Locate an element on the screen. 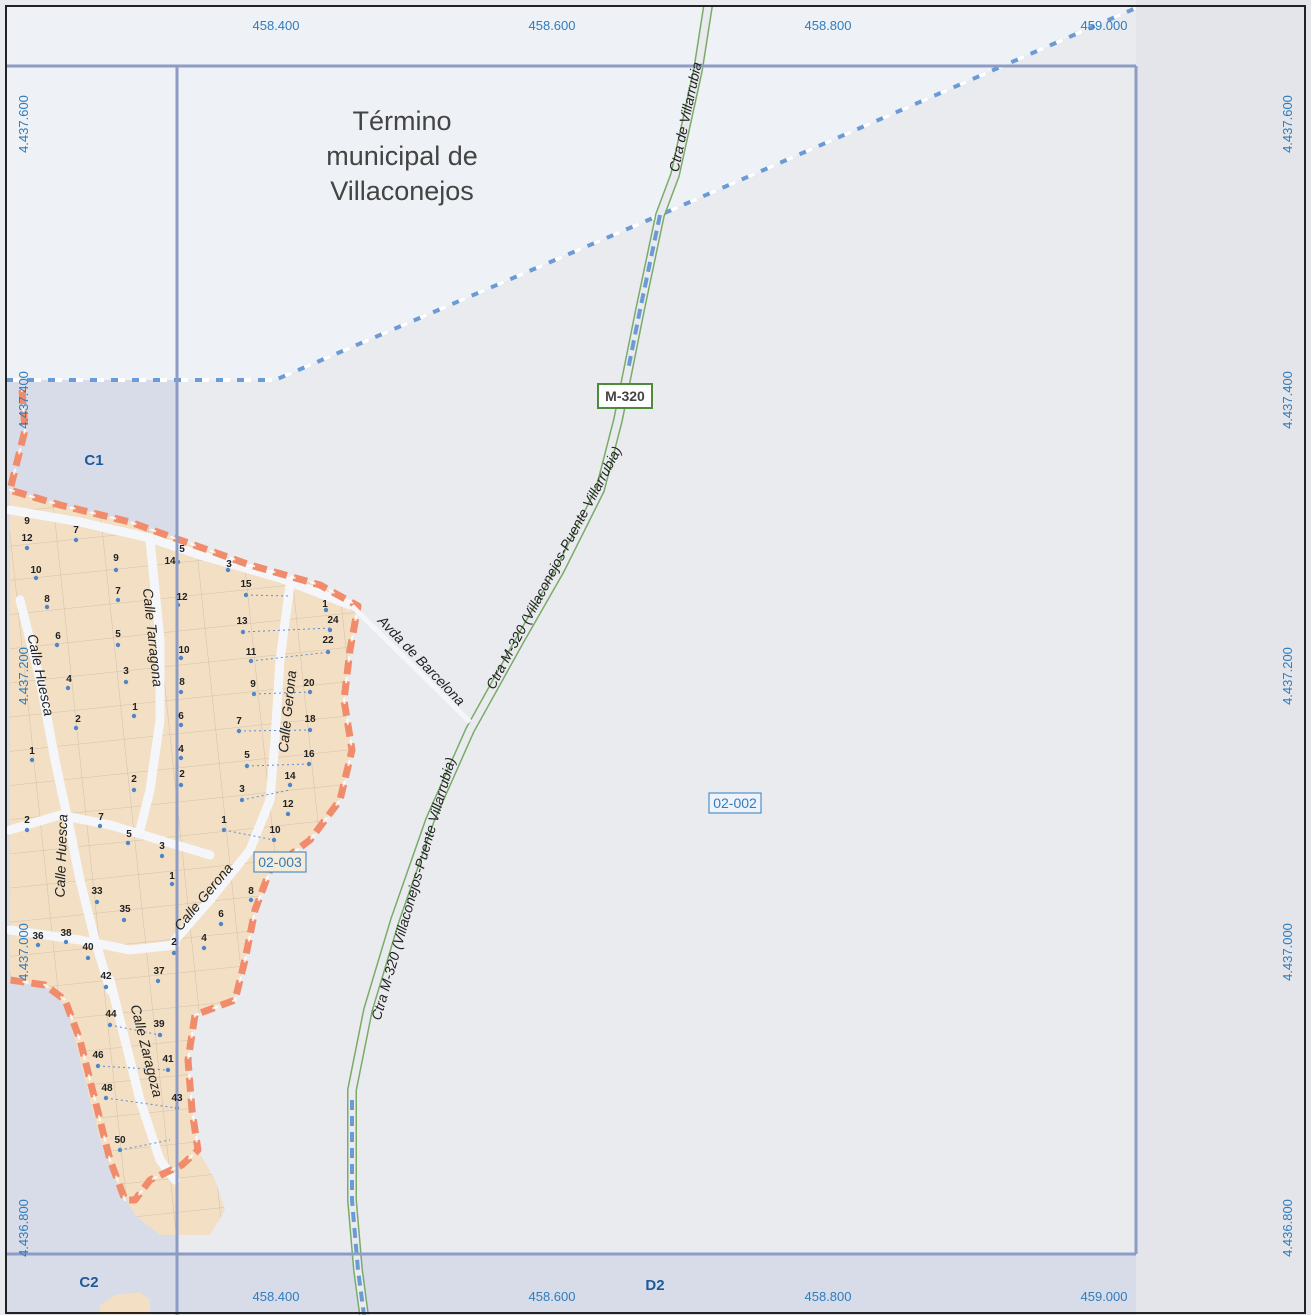  street-label-huesca-lower: Calle Huesca is located at coordinates (61, 856).